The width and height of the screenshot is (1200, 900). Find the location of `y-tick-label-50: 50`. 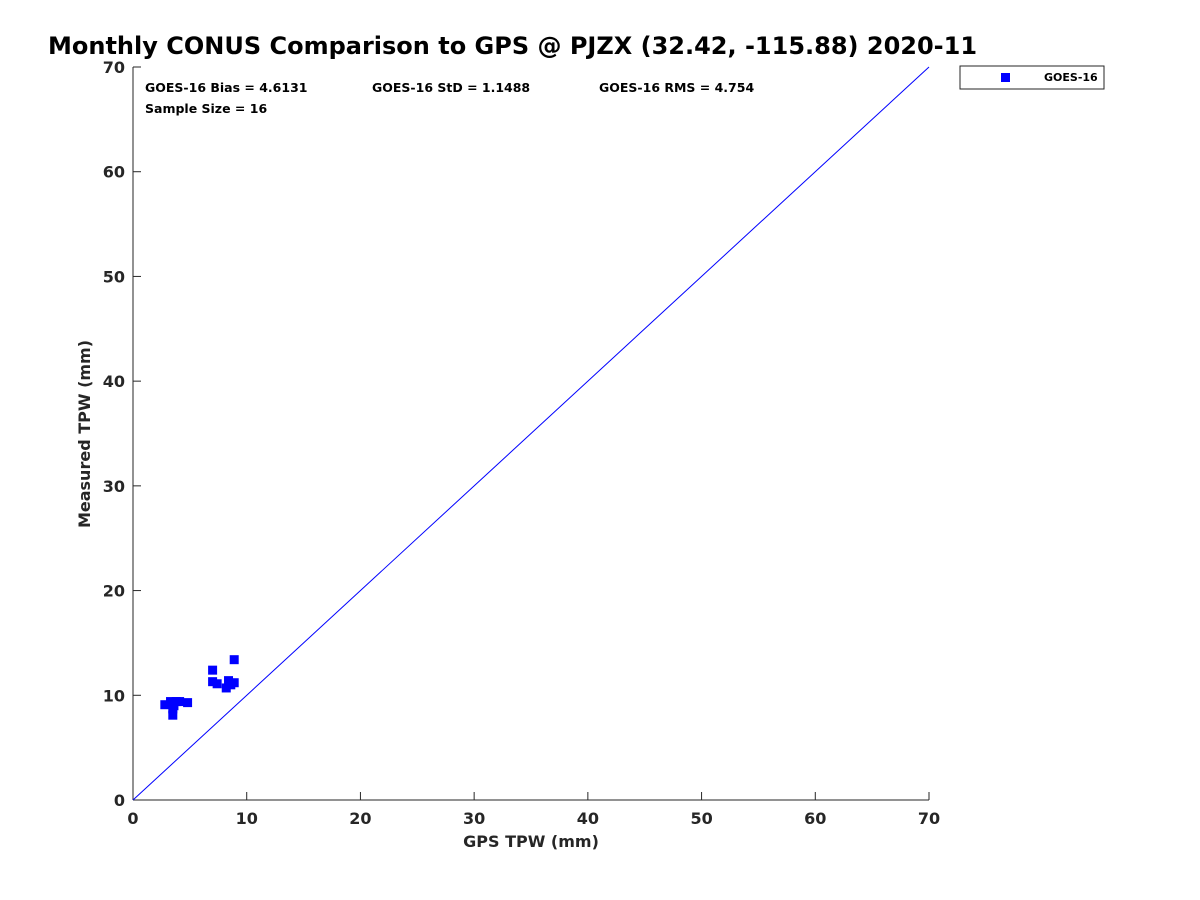

y-tick-label-50: 50 is located at coordinates (114, 276).